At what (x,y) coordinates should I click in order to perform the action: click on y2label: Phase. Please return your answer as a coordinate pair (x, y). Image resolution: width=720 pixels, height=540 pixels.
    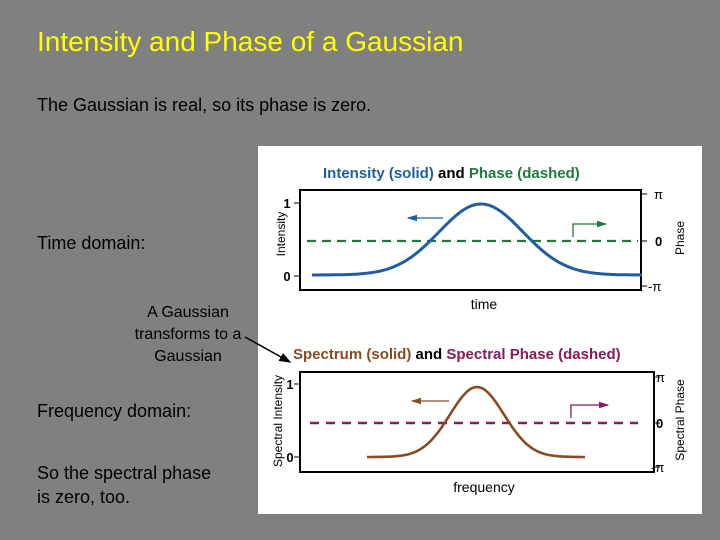
    Looking at the image, I should click on (680, 238).